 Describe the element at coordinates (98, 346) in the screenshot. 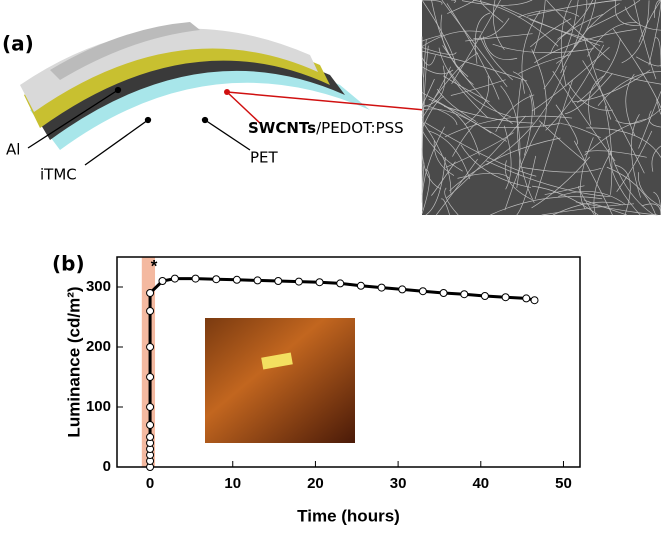

I see `y-tick-label: 200` at that location.